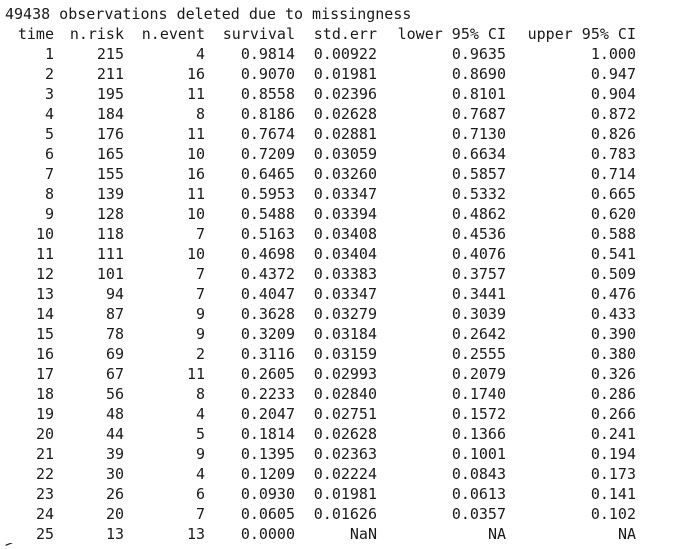 The height and width of the screenshot is (549, 682). I want to click on table-row: 7 155 16 0.6465 0.03260 0.5857 0.714, so click(341, 174).